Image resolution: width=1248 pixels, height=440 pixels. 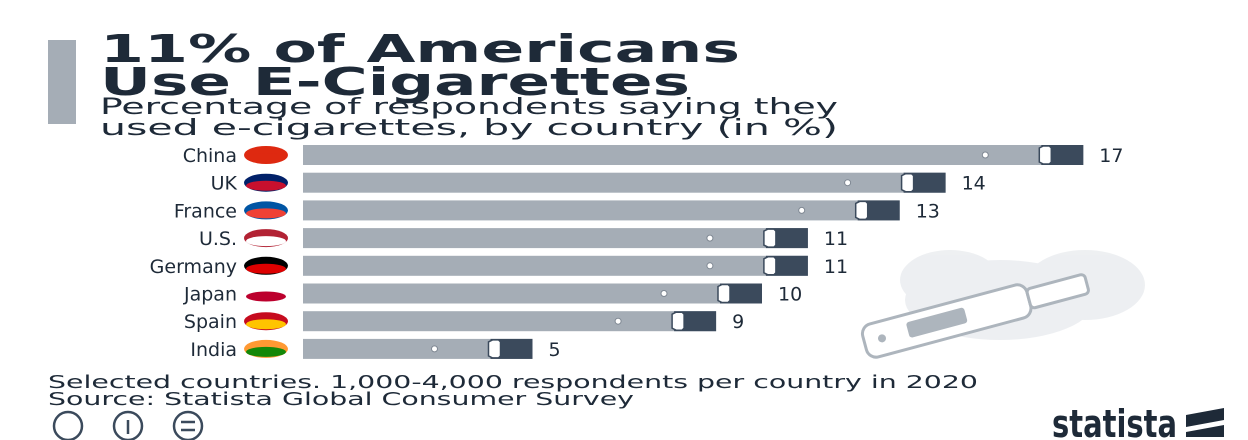 What do you see at coordinates (210, 322) in the screenshot?
I see `category-label: Spain` at bounding box center [210, 322].